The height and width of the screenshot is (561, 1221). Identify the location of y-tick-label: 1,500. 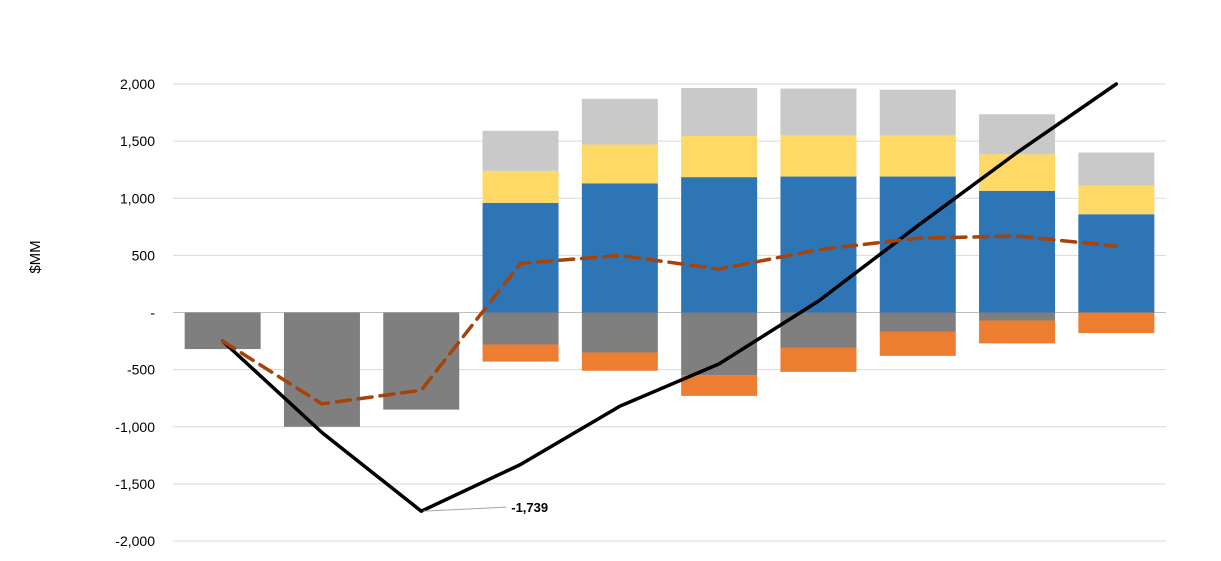
(137, 141).